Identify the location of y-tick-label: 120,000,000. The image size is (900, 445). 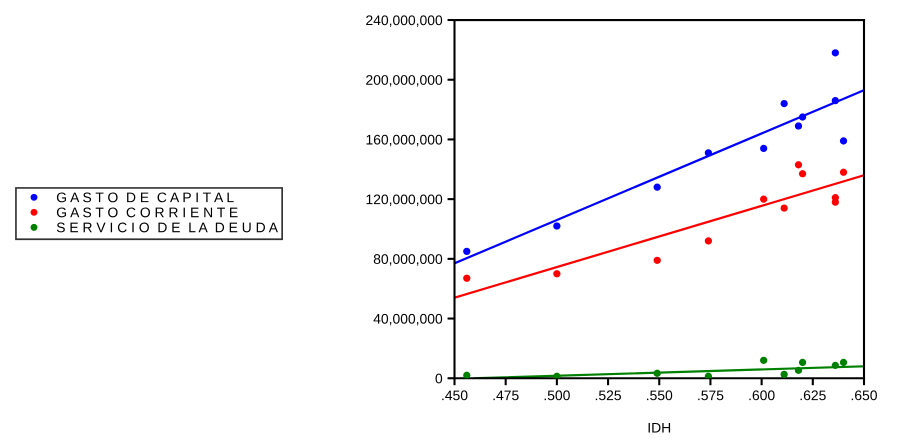
(404, 200).